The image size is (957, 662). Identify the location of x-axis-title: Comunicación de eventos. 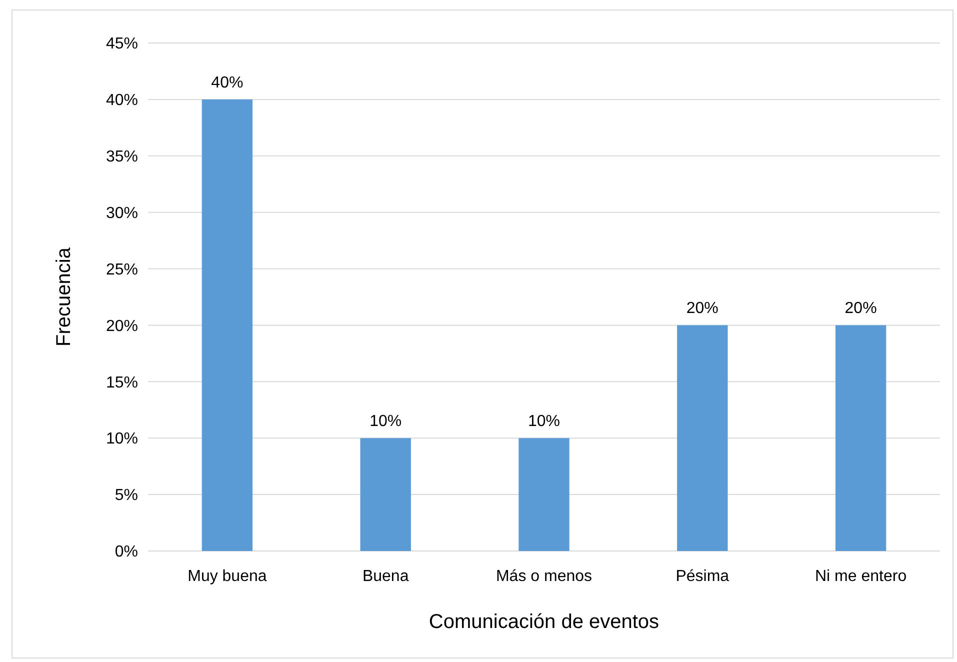
(544, 622).